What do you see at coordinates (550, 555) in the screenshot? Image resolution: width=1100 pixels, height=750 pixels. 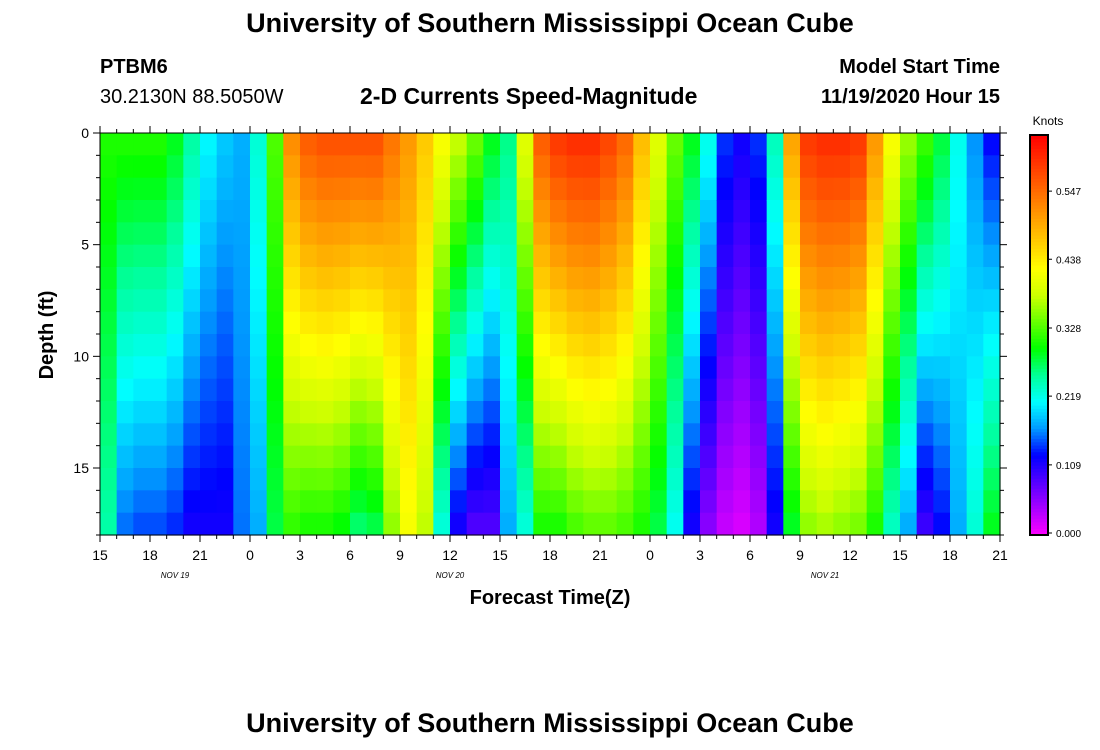 I see `x-tick-label: 18` at bounding box center [550, 555].